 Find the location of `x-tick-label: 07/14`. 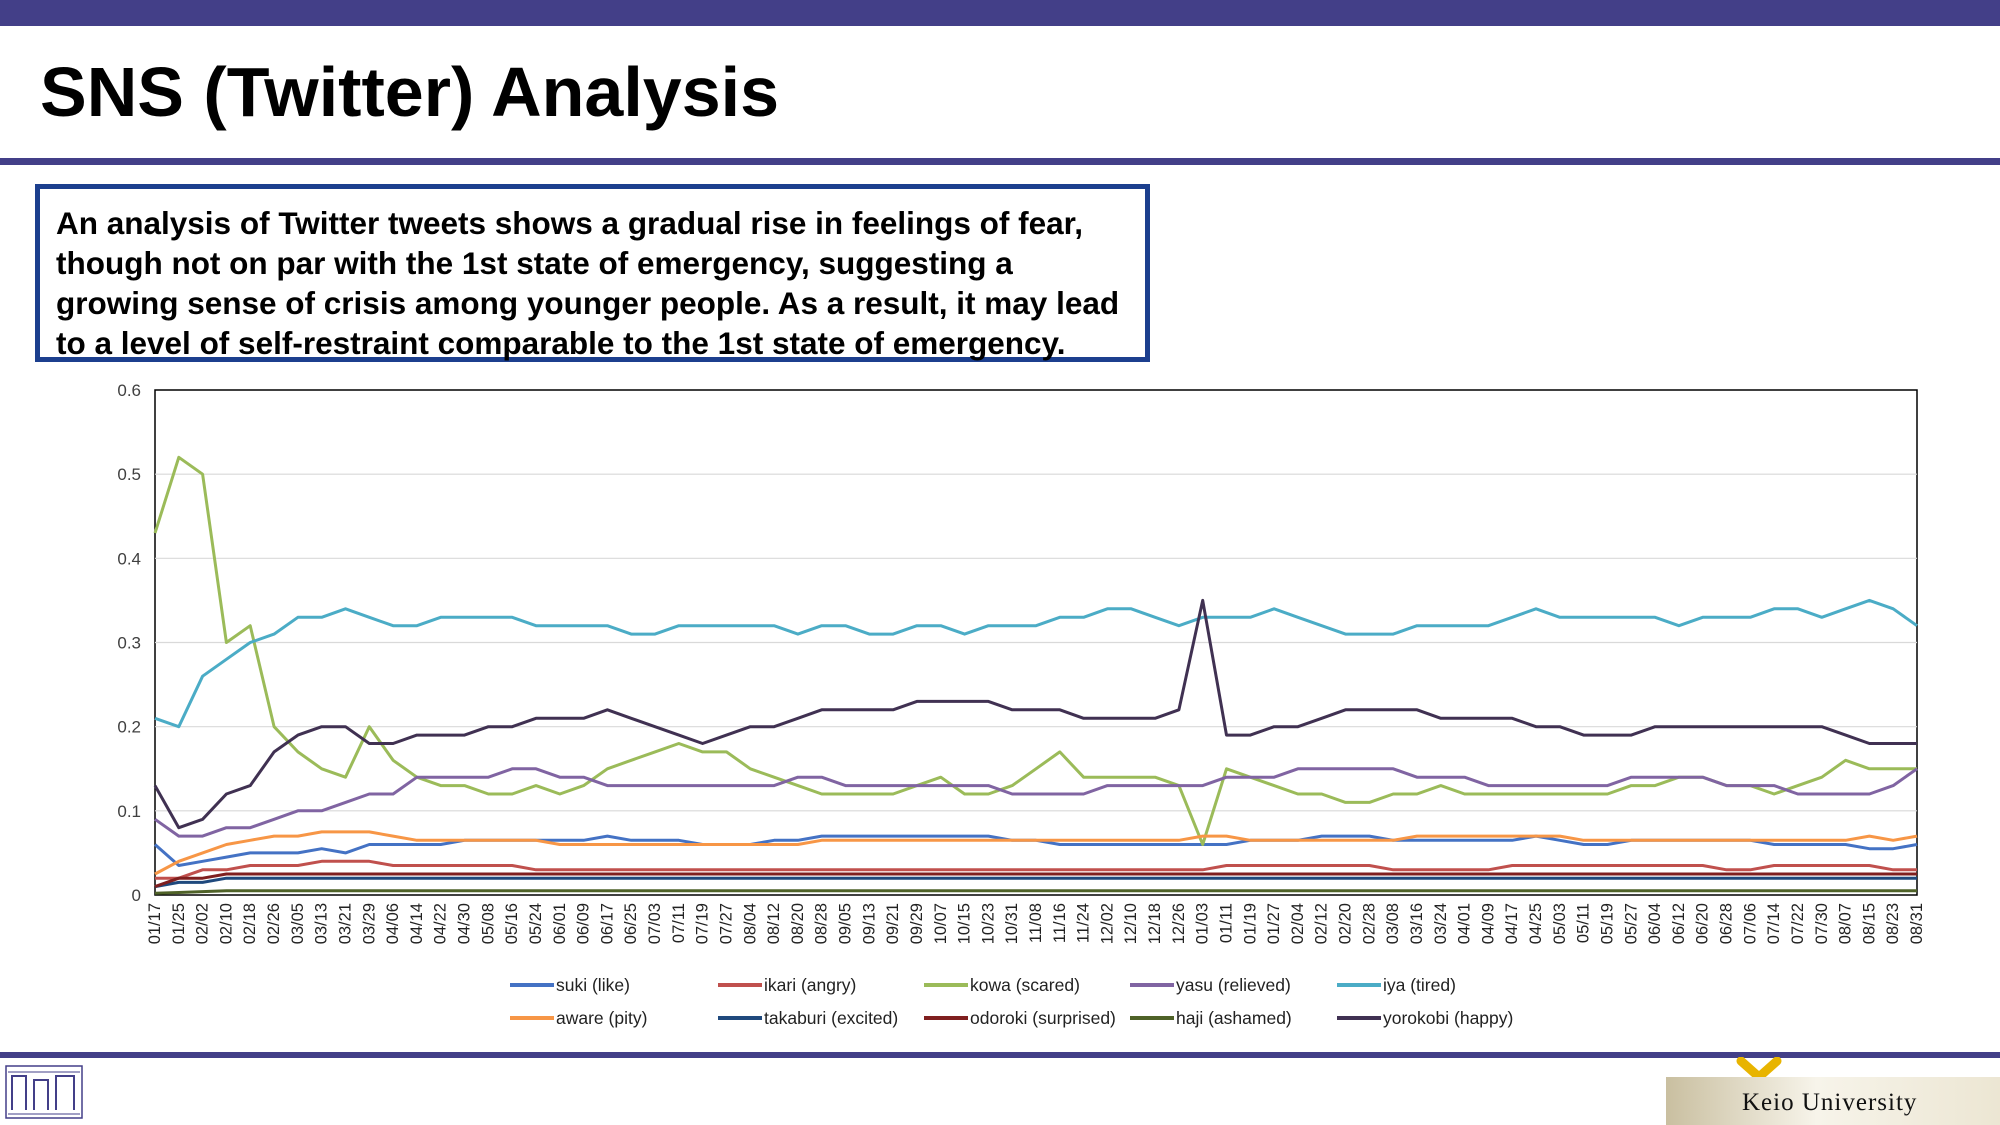

x-tick-label: 07/14 is located at coordinates (1774, 923).